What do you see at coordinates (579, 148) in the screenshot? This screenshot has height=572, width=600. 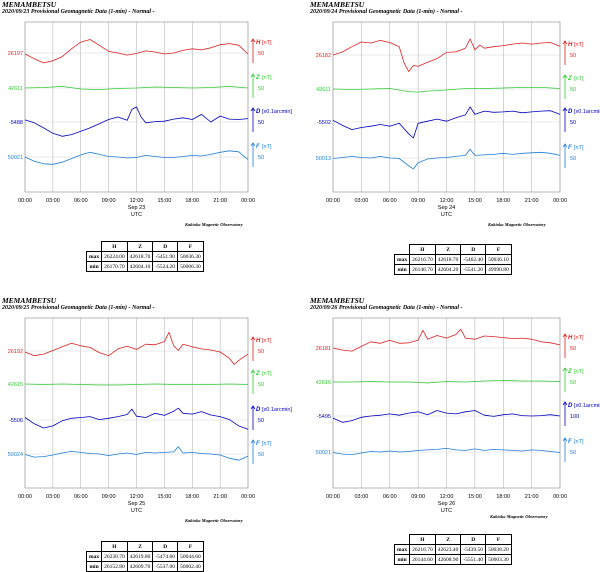 I see `unit-label-f: [nT]` at bounding box center [579, 148].